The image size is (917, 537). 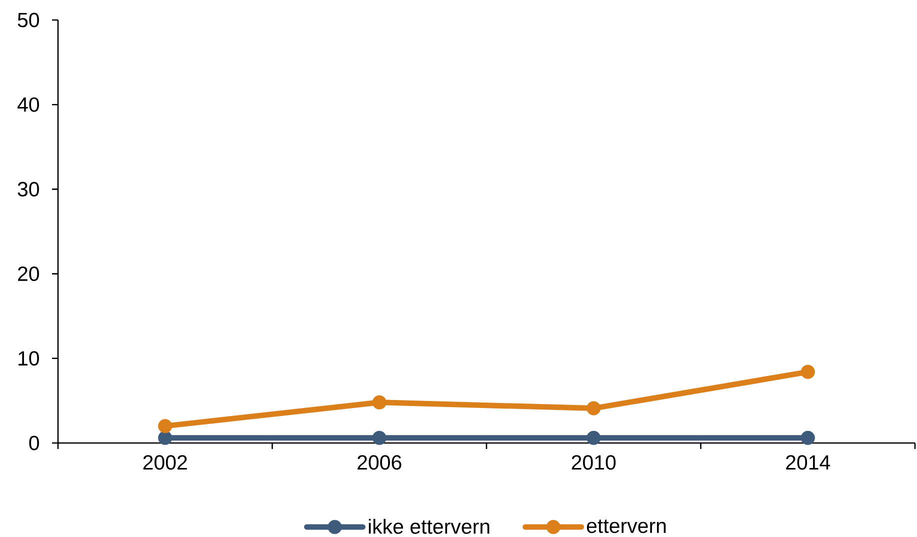 What do you see at coordinates (28, 104) in the screenshot?
I see `y-tick-label: 40` at bounding box center [28, 104].